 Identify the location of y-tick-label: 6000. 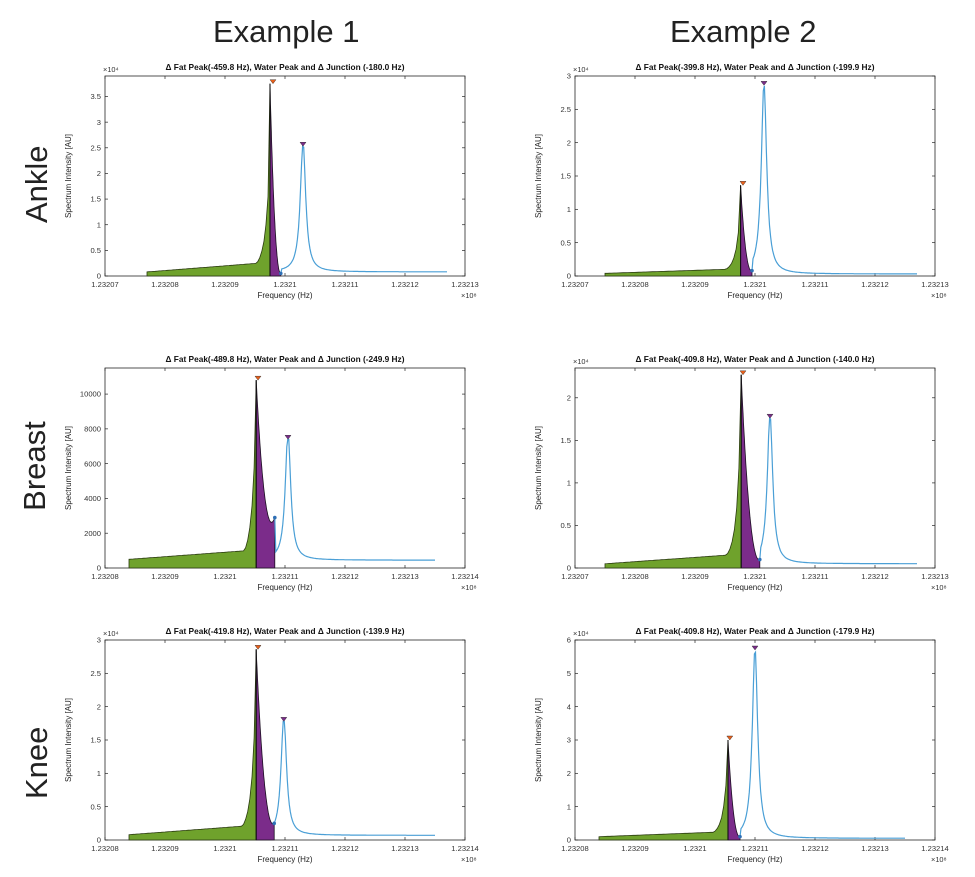
(92, 463).